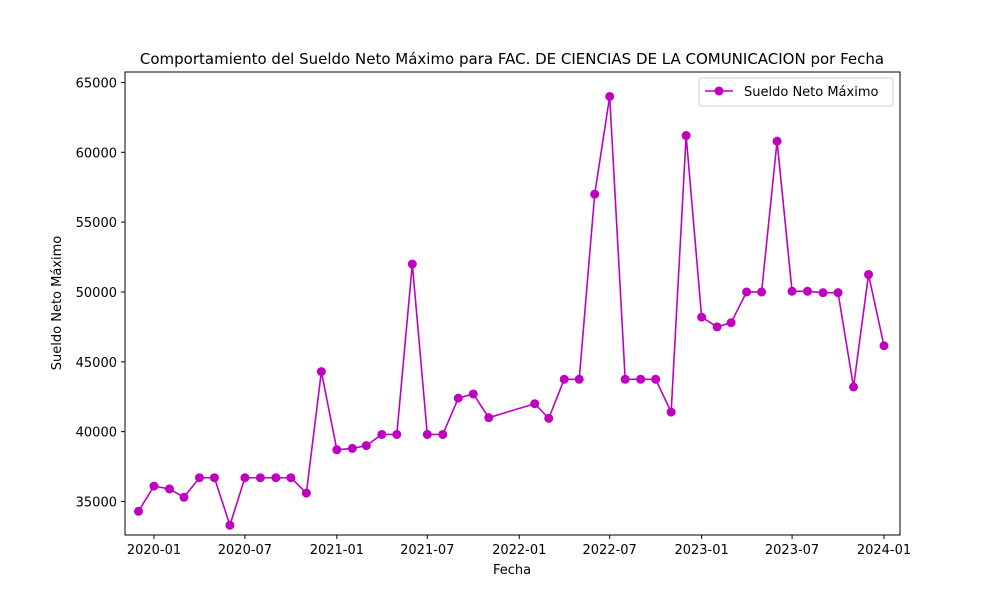 This screenshot has height=600, width=1000. I want to click on x-tick-label: 2020-01, so click(154, 550).